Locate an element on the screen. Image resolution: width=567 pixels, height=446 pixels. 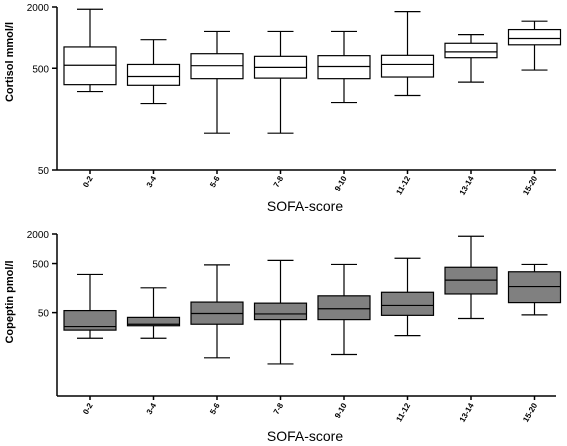
copeptin-category-label: 9-10 is located at coordinates (341, 410).